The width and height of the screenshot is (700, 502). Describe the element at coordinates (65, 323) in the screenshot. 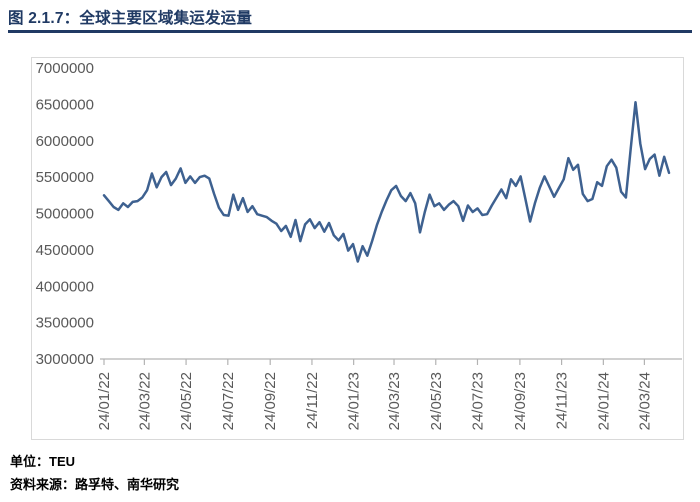

I see `y-tick-label: 3500000` at that location.